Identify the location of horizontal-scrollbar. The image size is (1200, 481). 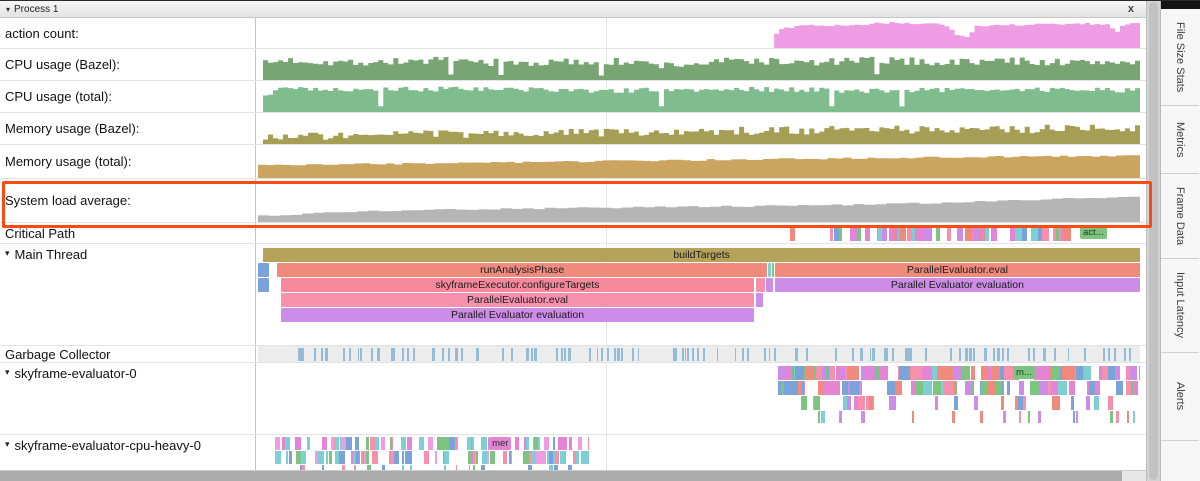
(573, 475).